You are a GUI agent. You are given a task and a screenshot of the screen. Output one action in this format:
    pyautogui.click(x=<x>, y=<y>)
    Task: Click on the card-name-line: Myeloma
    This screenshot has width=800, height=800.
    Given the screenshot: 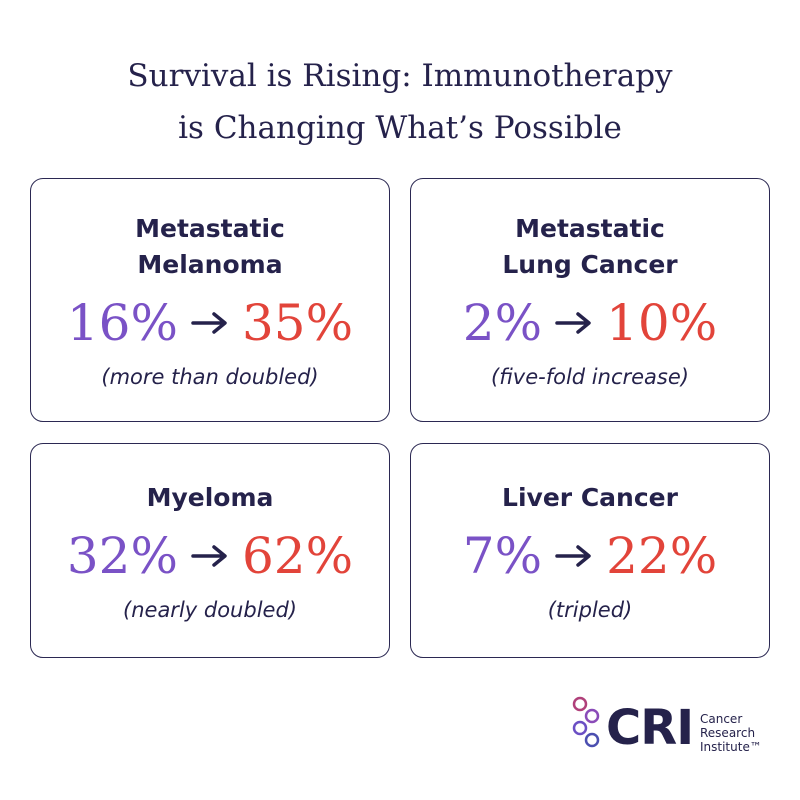 What is the action you would take?
    pyautogui.click(x=210, y=497)
    